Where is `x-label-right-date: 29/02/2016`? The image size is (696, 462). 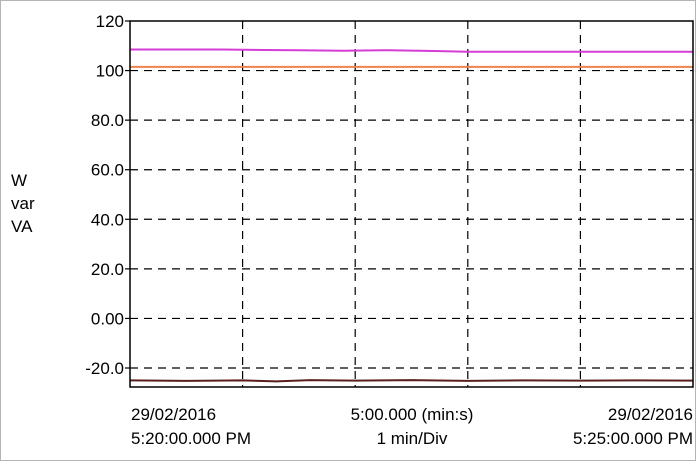
x-label-right-date: 29/02/2016 is located at coordinates (650, 414).